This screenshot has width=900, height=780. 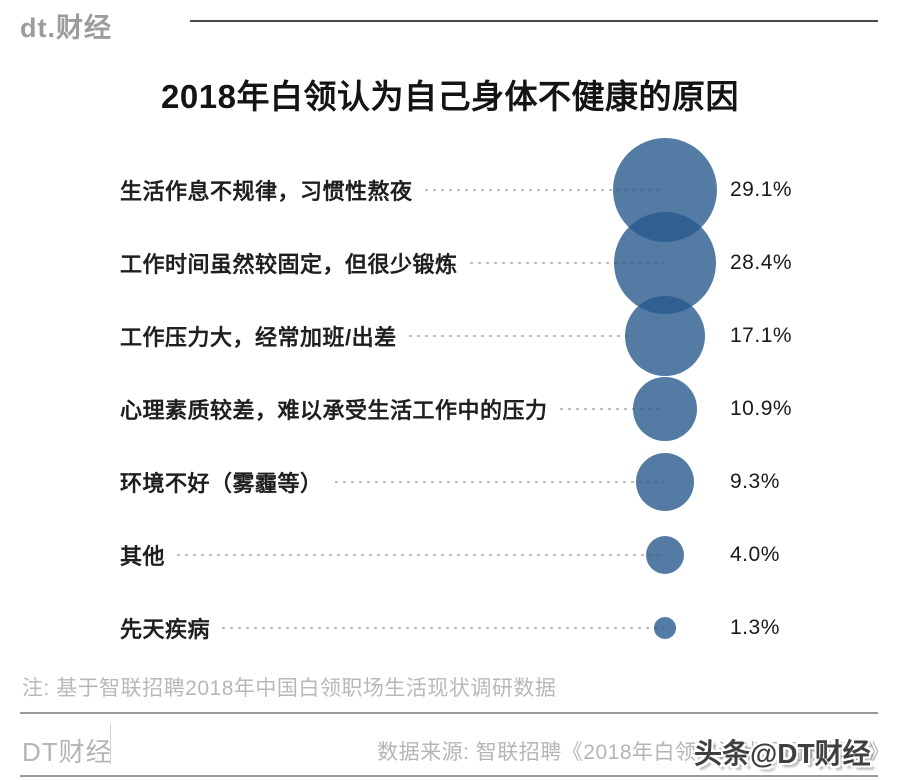 What do you see at coordinates (755, 554) in the screenshot?
I see `value-label: 4.0%` at bounding box center [755, 554].